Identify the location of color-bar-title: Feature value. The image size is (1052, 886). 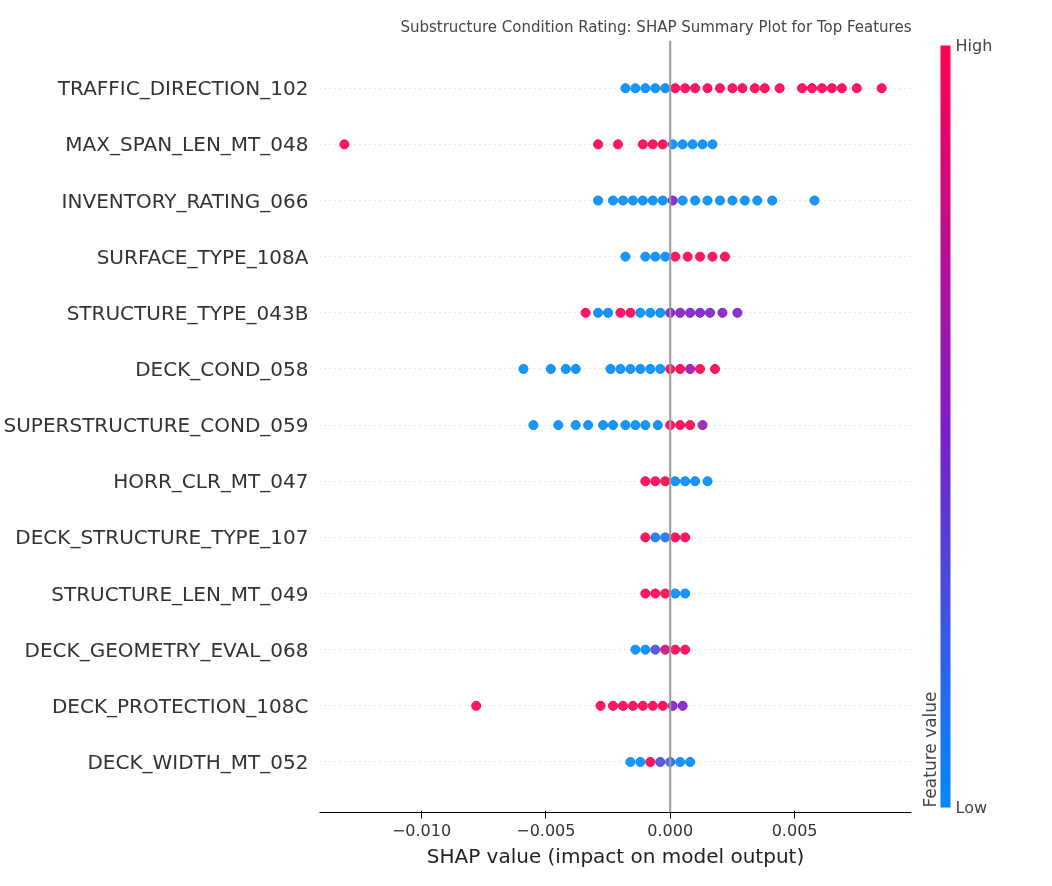
(929, 749).